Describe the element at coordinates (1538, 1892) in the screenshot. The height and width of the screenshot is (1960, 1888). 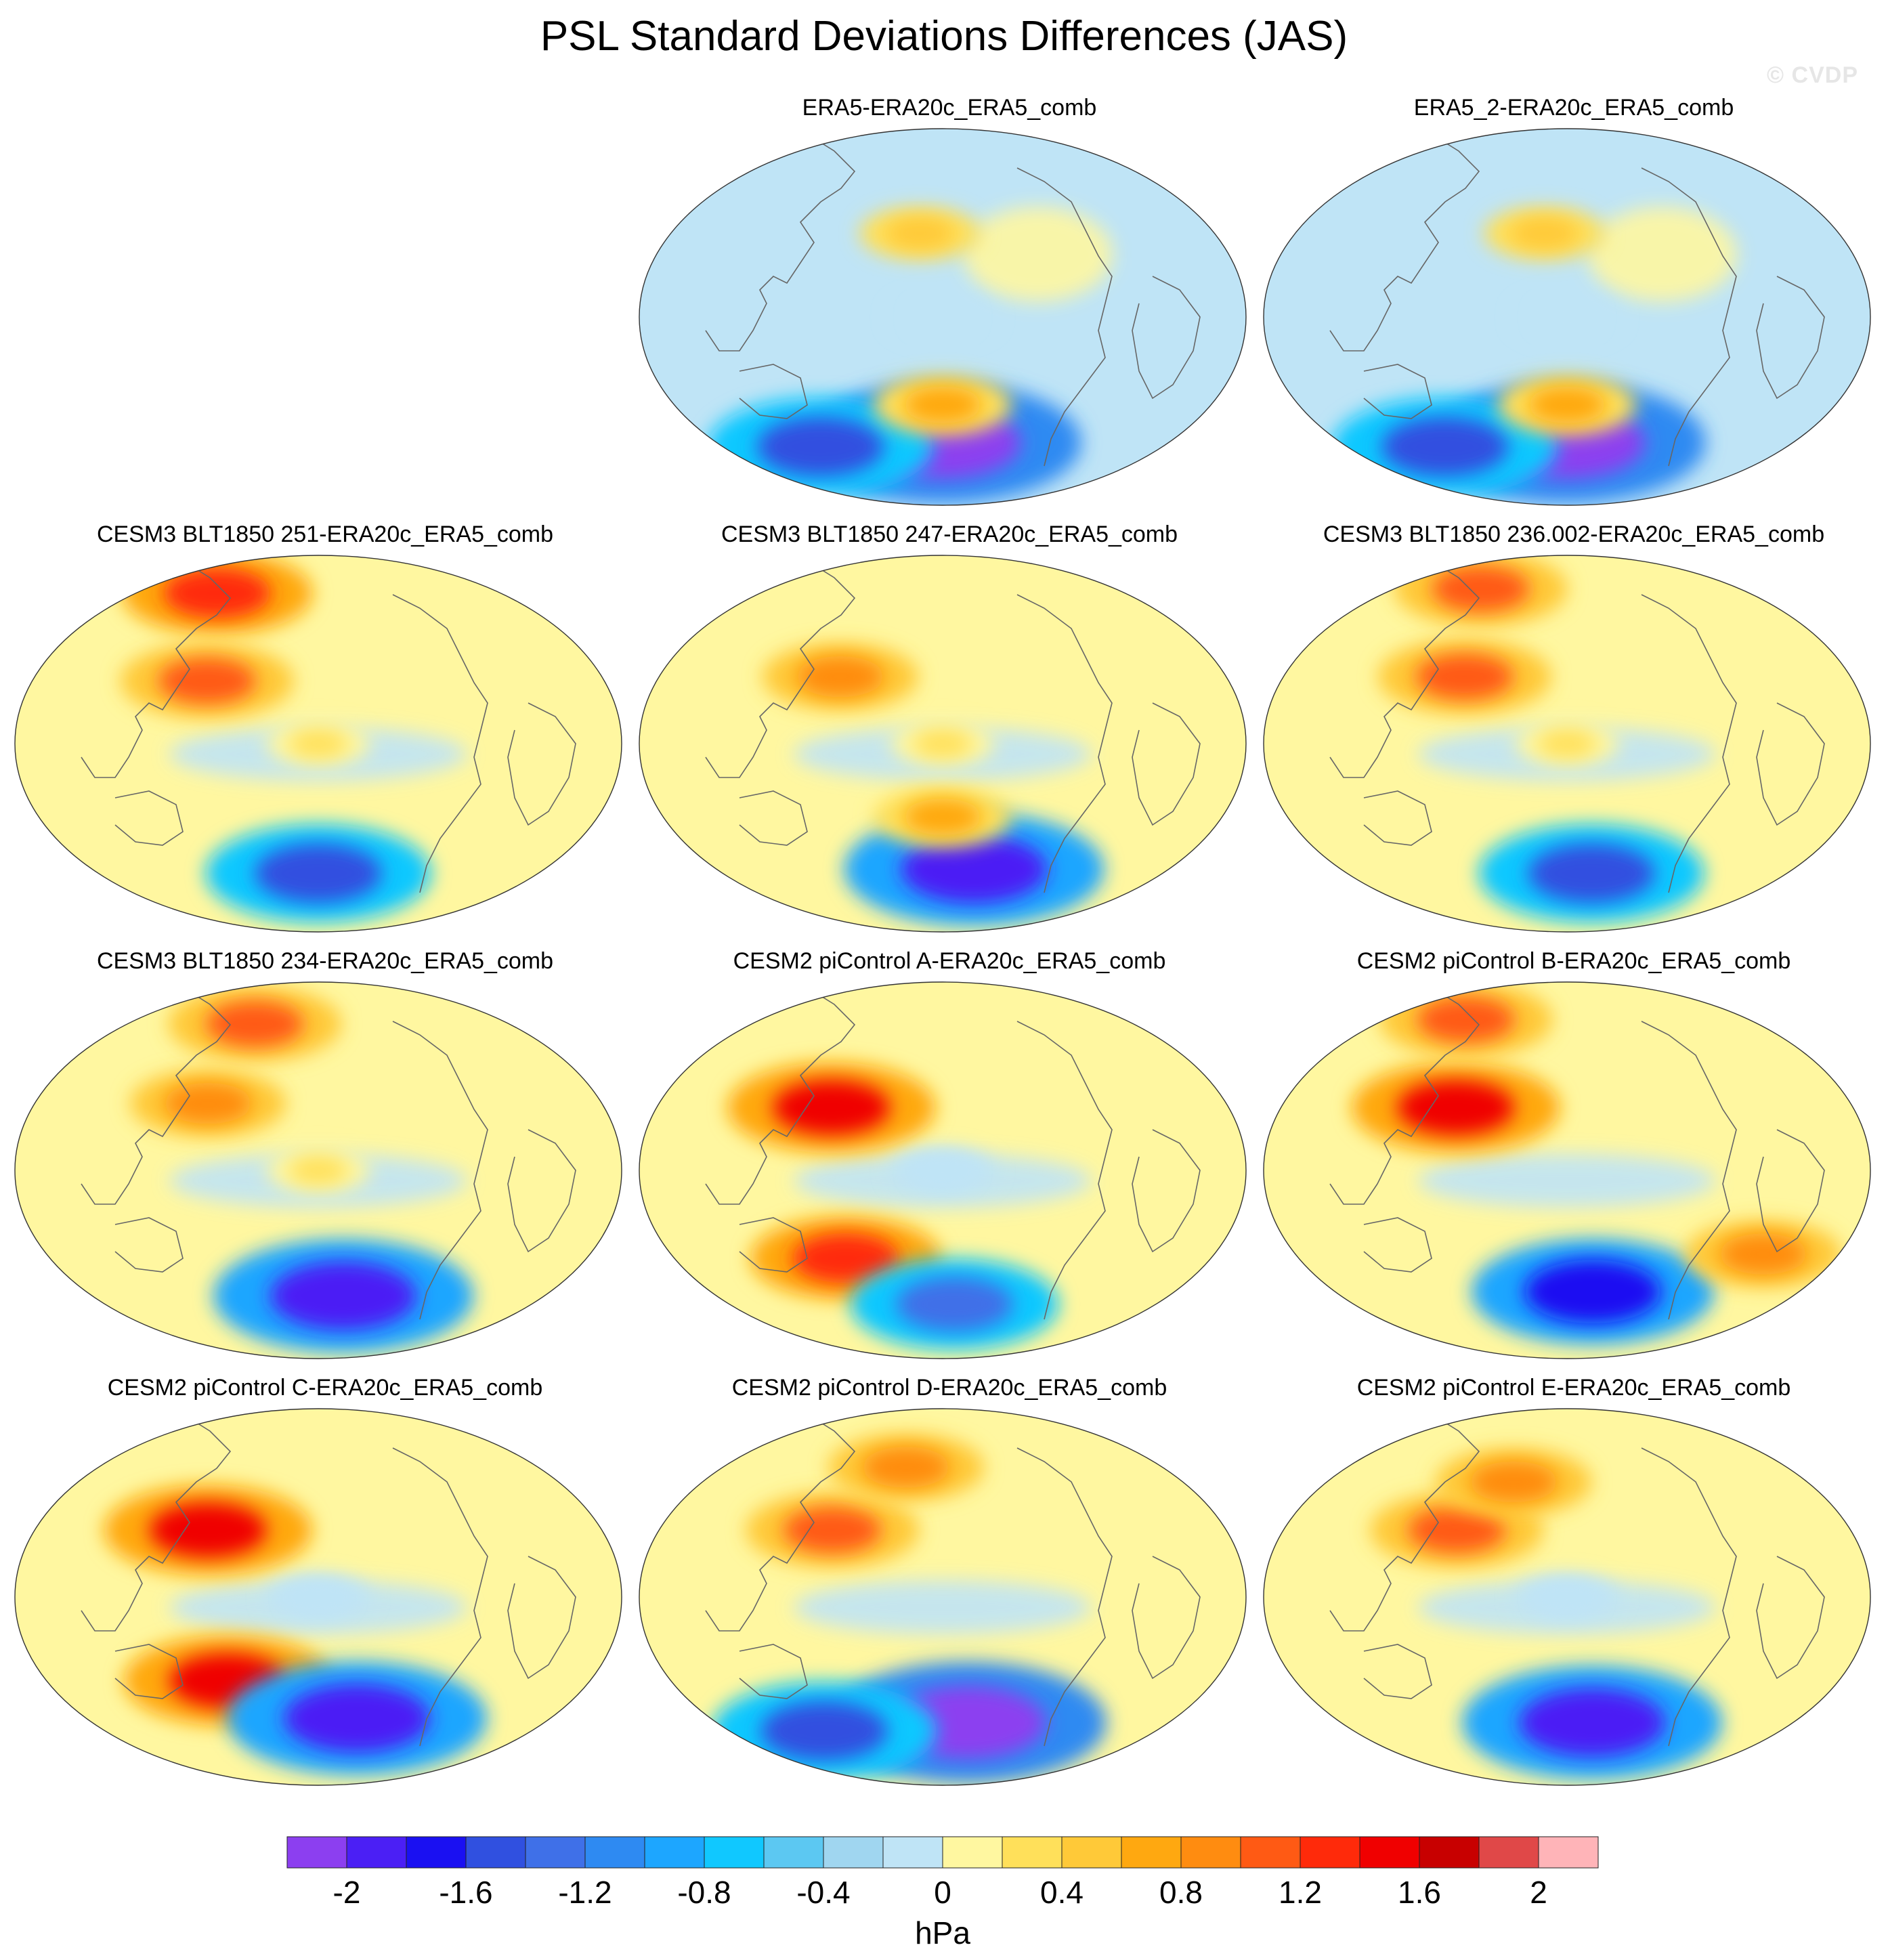
I see `colorbar-tick-label: 2` at that location.